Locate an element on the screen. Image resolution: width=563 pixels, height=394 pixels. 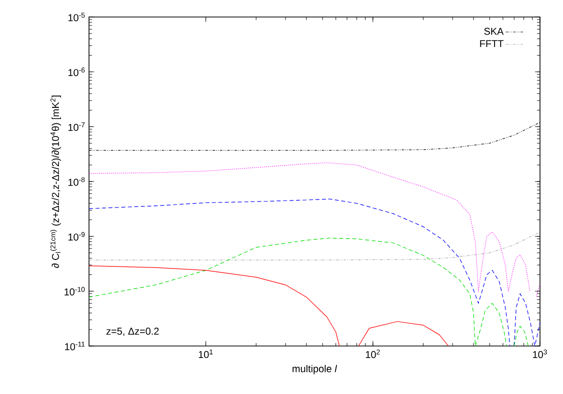
y-tick-label: 10$^{-7}$ is located at coordinates (76, 126).